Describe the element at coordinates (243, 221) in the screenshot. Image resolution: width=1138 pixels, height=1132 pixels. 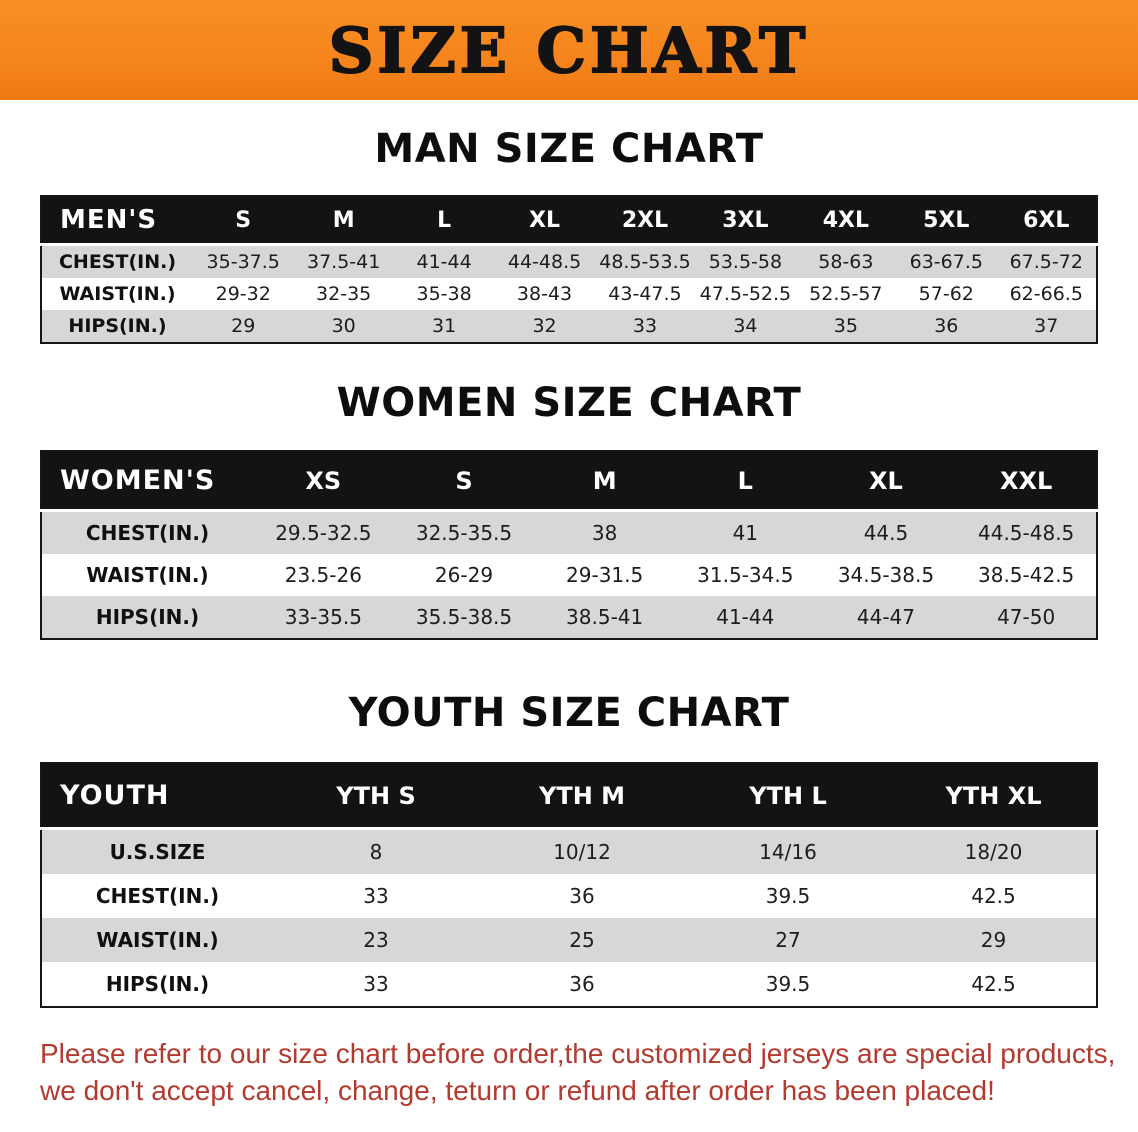
I see `men-size-col-s: S` at that location.